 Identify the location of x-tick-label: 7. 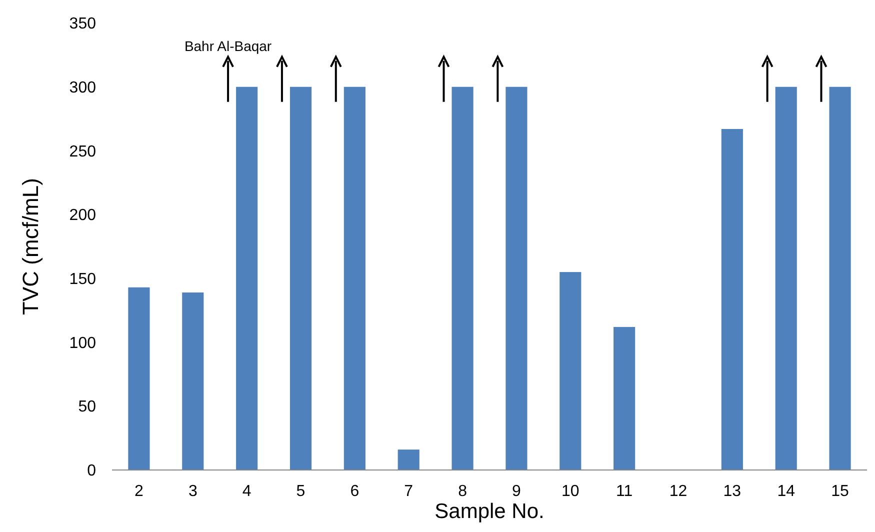
(409, 491).